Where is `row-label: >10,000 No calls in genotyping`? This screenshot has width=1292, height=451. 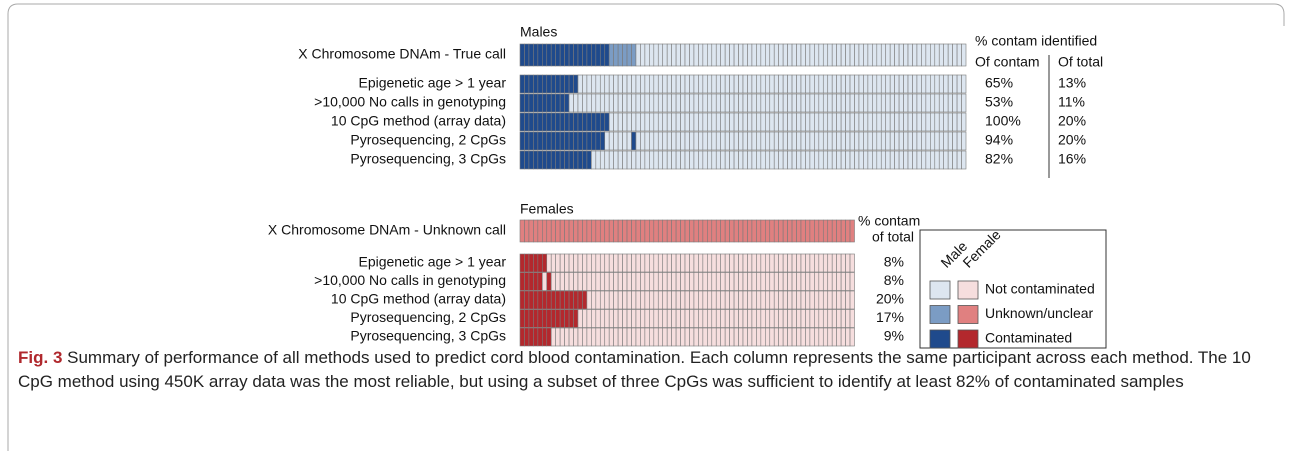
row-label: >10,000 No calls in genotyping is located at coordinates (410, 280).